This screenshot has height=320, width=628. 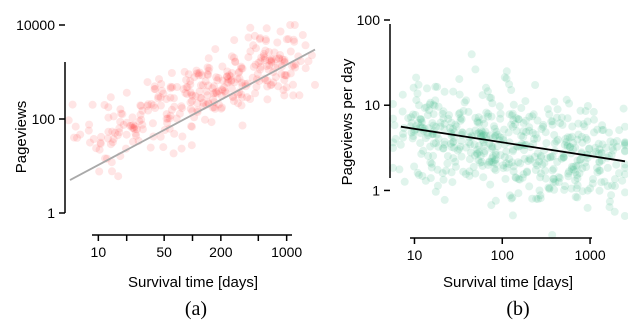 I want to click on panel-a-y-axis-label: Pageviews, so click(x=21, y=137).